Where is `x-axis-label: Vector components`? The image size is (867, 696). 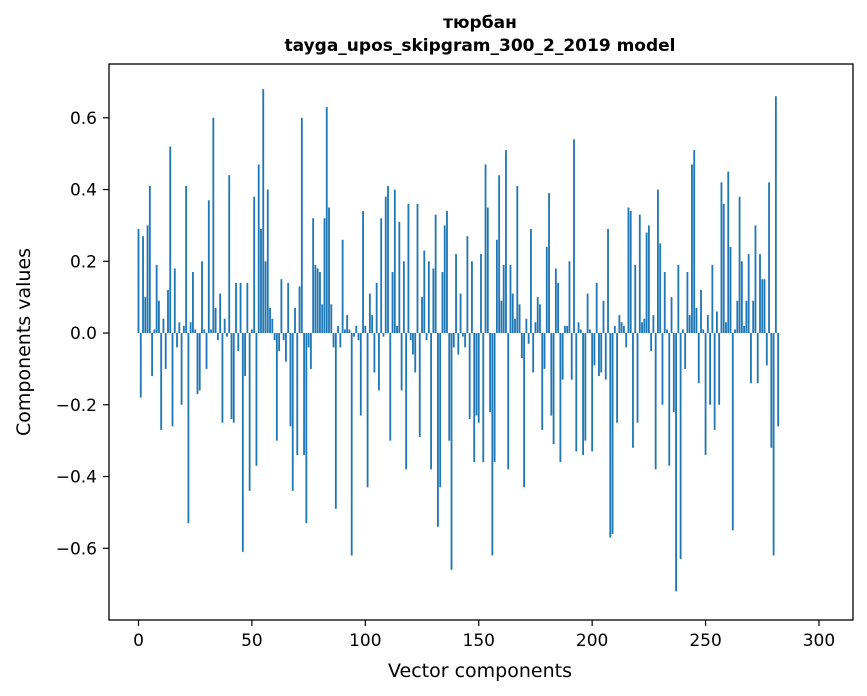 x-axis-label: Vector components is located at coordinates (480, 671).